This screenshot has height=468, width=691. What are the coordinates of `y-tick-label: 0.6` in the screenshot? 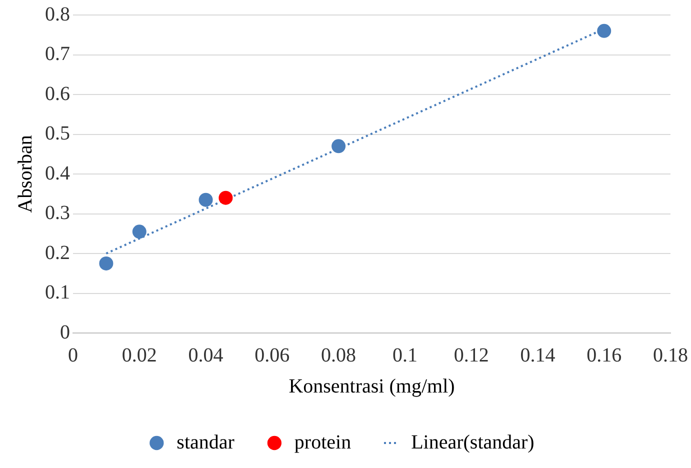 It's located at (57, 93).